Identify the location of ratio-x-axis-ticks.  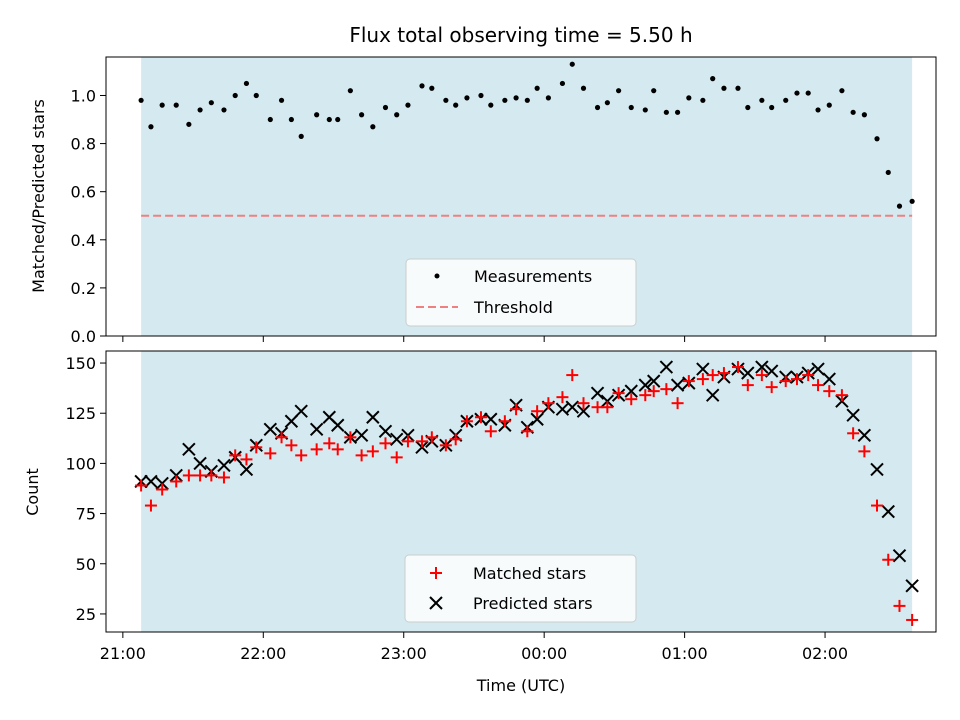
(474, 339).